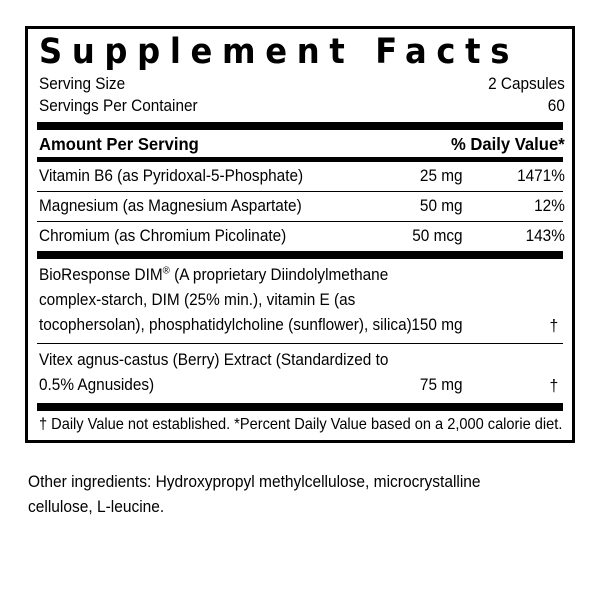  I want to click on blend-amount: 75 mg, so click(441, 384).